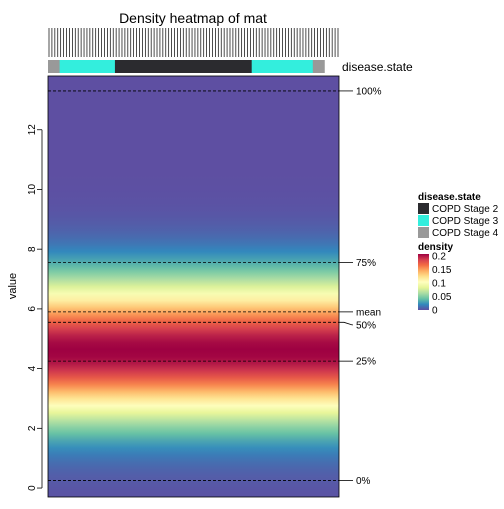  What do you see at coordinates (366, 263) in the screenshot?
I see `quantile-label: 75%` at bounding box center [366, 263].